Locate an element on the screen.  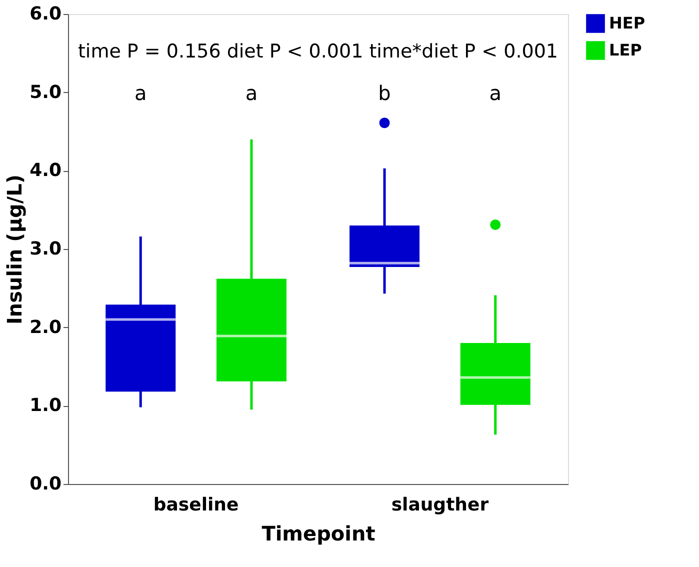
y-tick-label: 5.0 is located at coordinates (46, 92).